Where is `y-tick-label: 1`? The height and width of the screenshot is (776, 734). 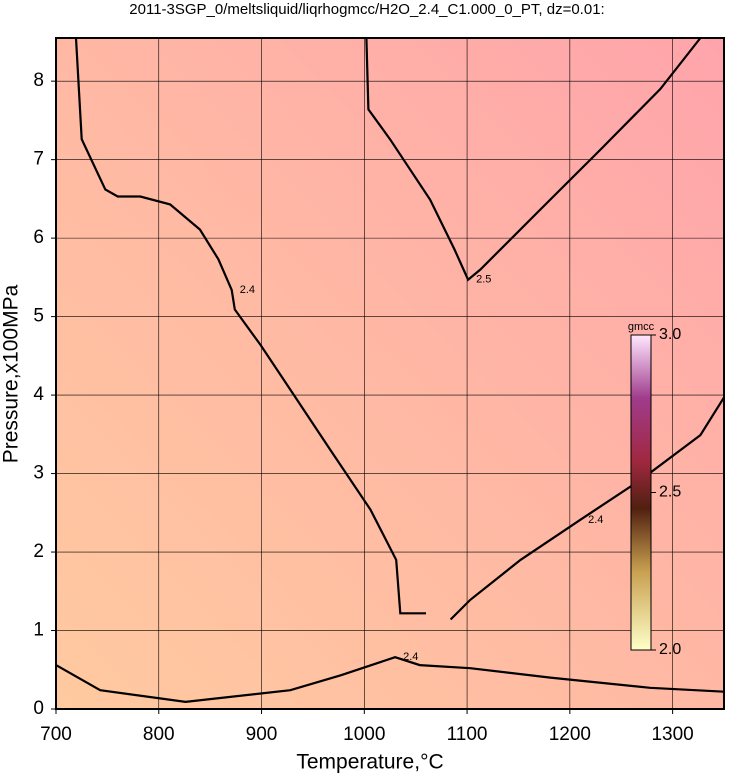
y-tick-label: 1 is located at coordinates (38, 630).